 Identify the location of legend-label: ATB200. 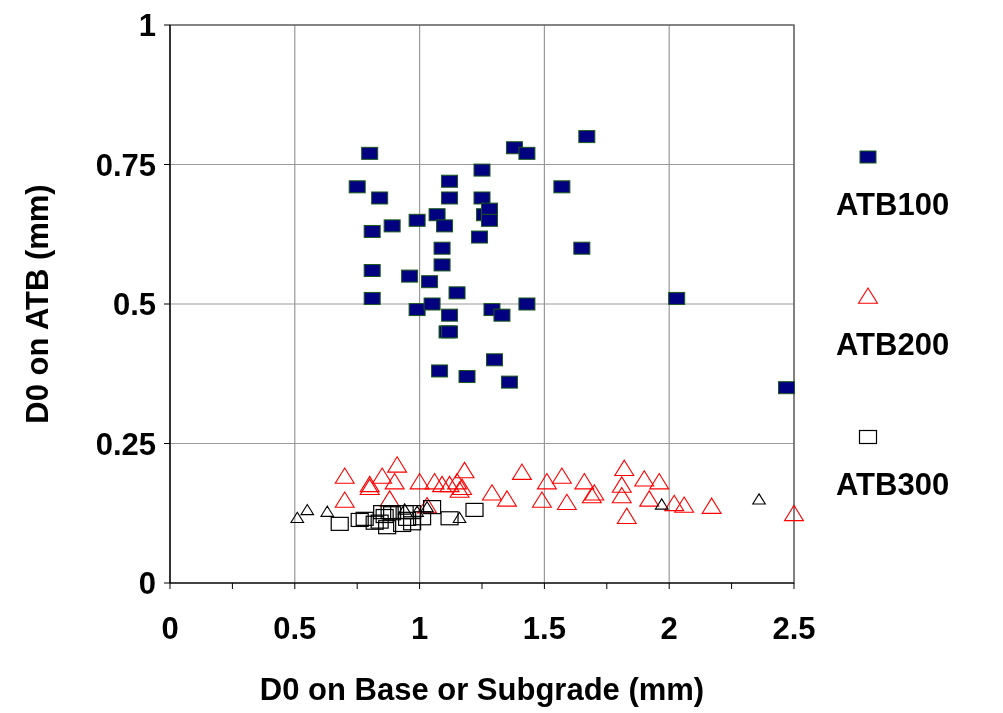
(893, 344).